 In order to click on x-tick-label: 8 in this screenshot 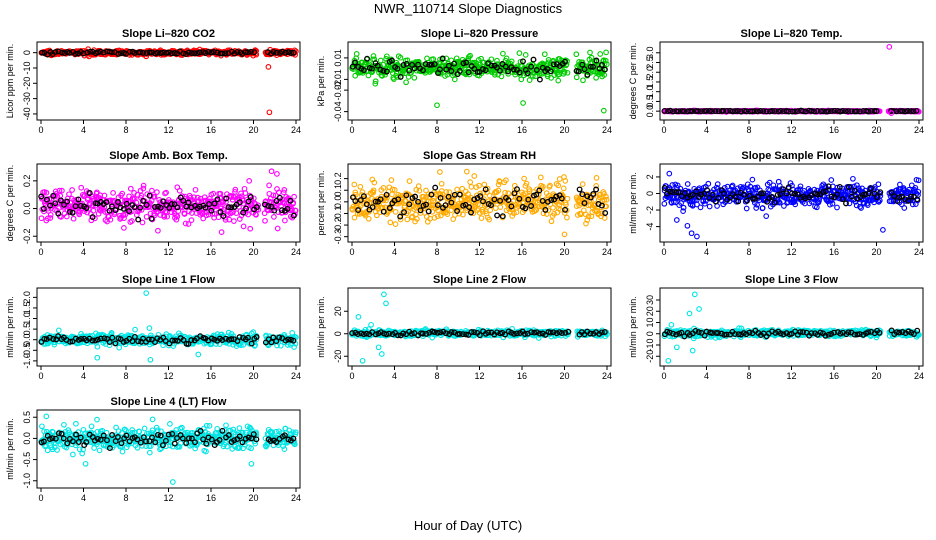, I will do `click(436, 130)`.